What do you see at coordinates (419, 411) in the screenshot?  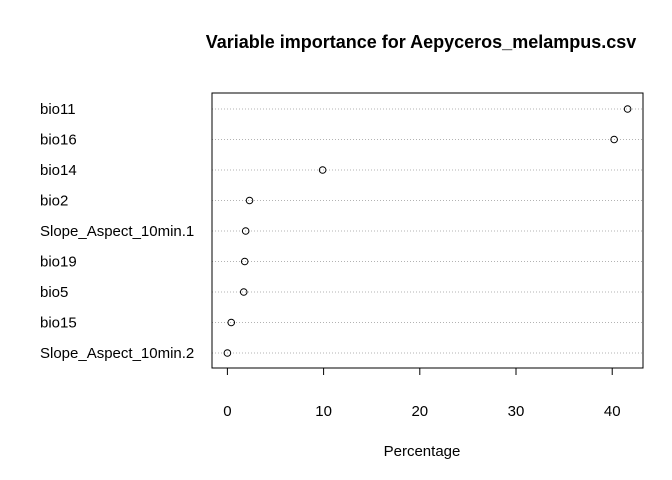 I see `x-tick-label: 20` at bounding box center [419, 411].